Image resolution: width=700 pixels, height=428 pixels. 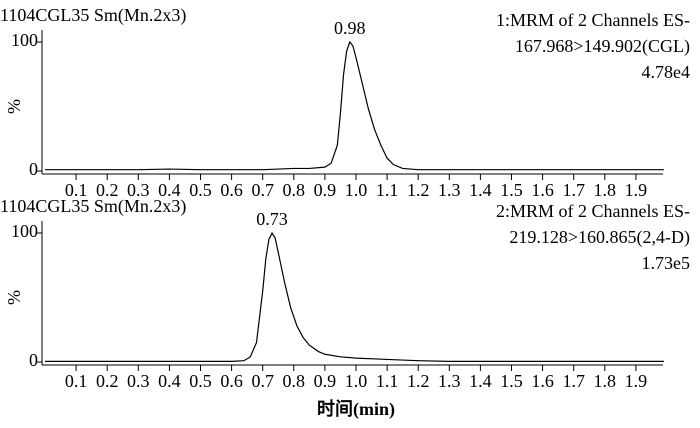 I want to click on channel-info: 219.128>160.865(2,4-D), so click(x=599, y=237).